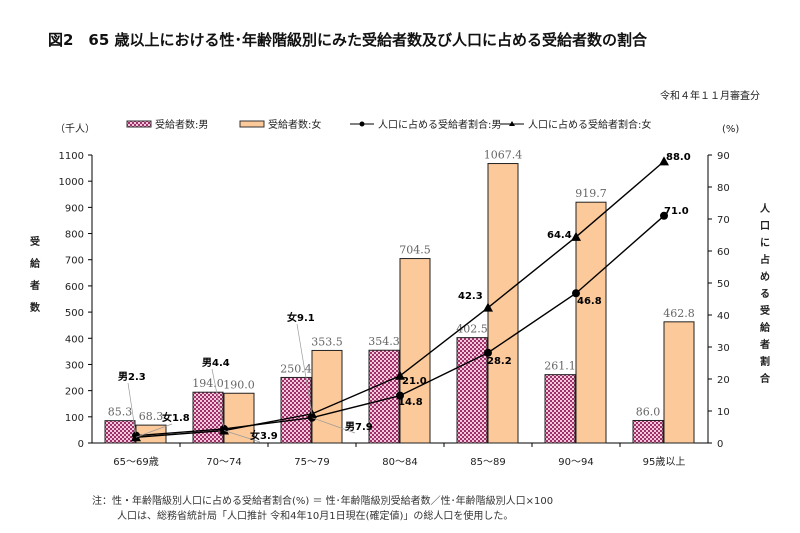  Describe the element at coordinates (74, 313) in the screenshot. I see `left-tick-label: 500` at that location.